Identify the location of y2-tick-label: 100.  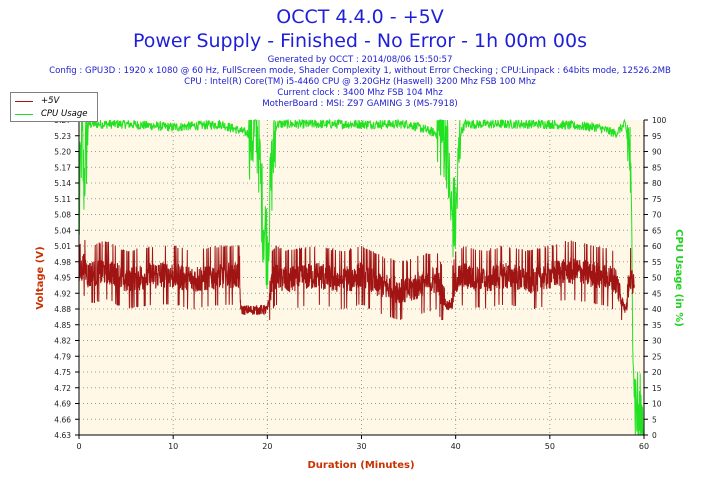
(659, 120).